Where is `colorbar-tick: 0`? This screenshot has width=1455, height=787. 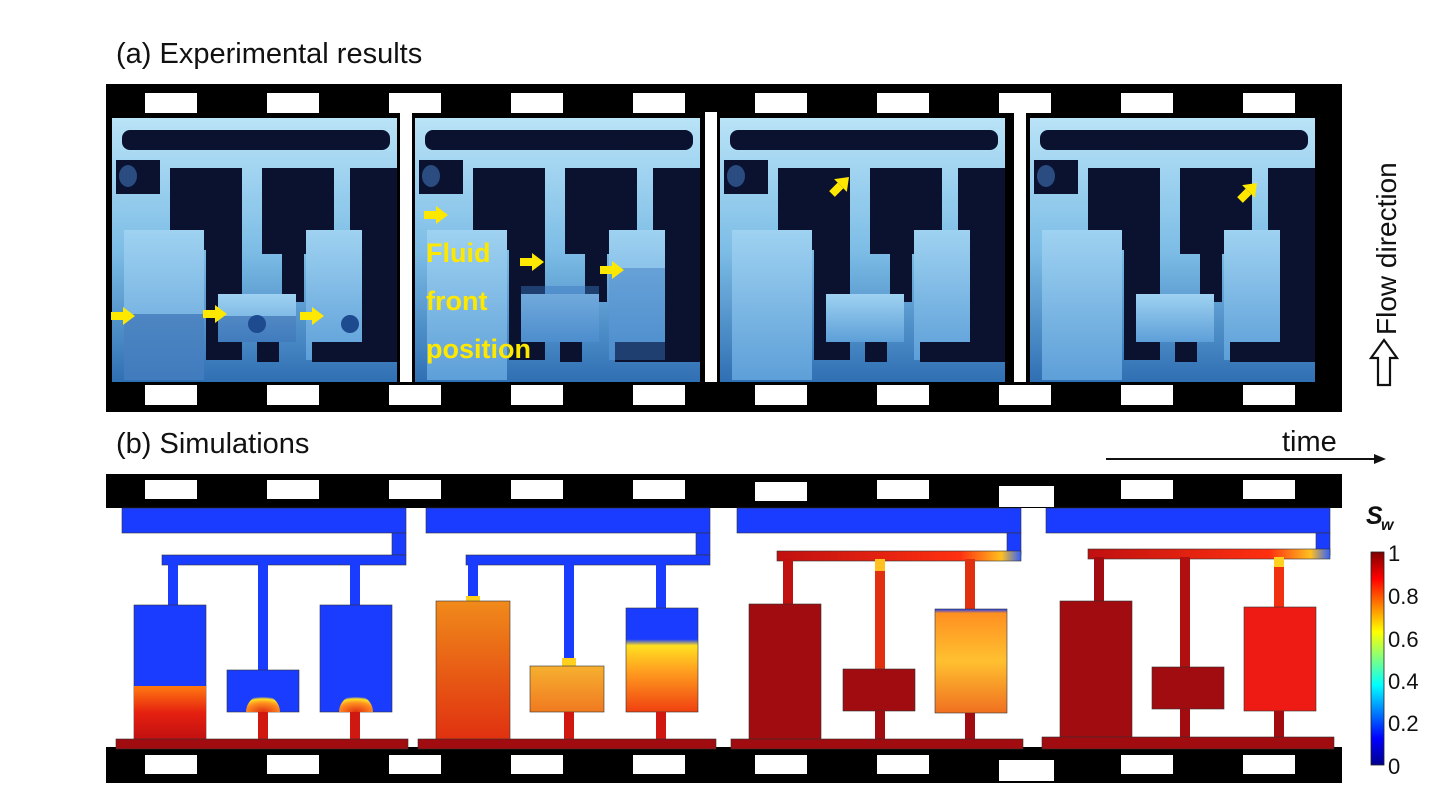
colorbar-tick: 0 is located at coordinates (1394, 766).